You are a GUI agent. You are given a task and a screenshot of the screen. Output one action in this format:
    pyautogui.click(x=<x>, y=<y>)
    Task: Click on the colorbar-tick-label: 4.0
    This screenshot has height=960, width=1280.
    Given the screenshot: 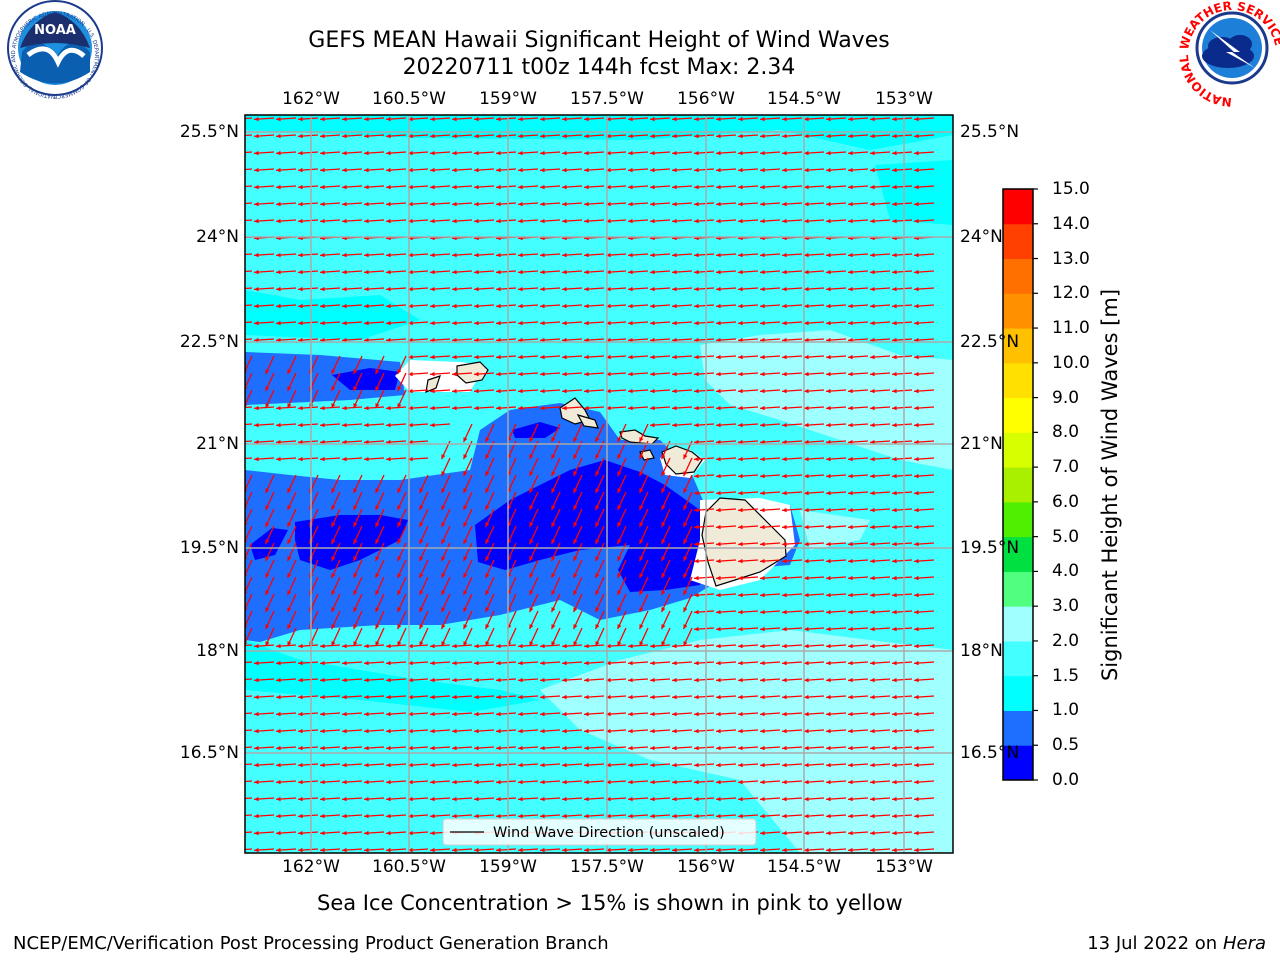 What is the action you would take?
    pyautogui.click(x=1066, y=571)
    